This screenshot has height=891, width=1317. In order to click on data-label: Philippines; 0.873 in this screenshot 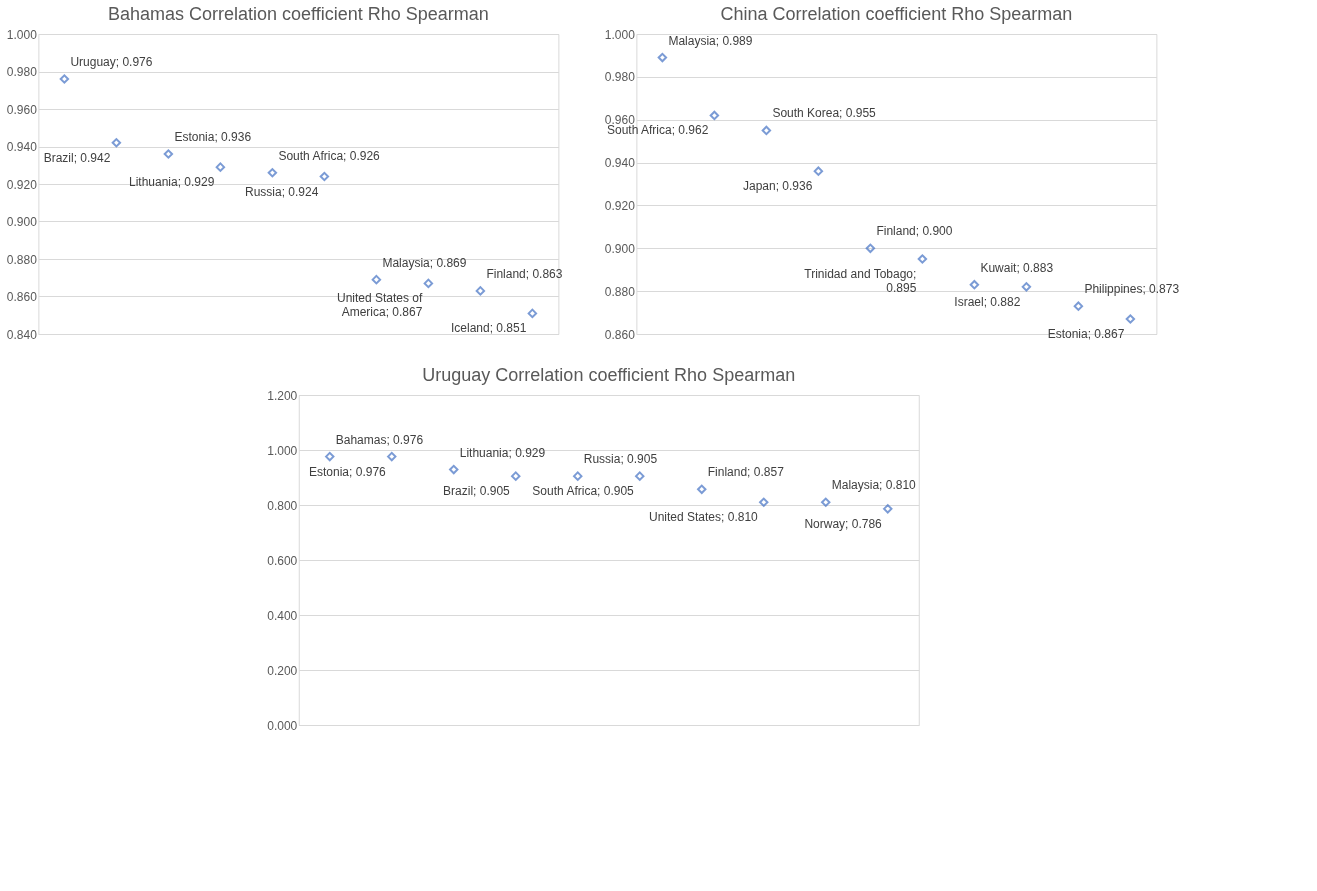, I will do `click(1132, 289)`.